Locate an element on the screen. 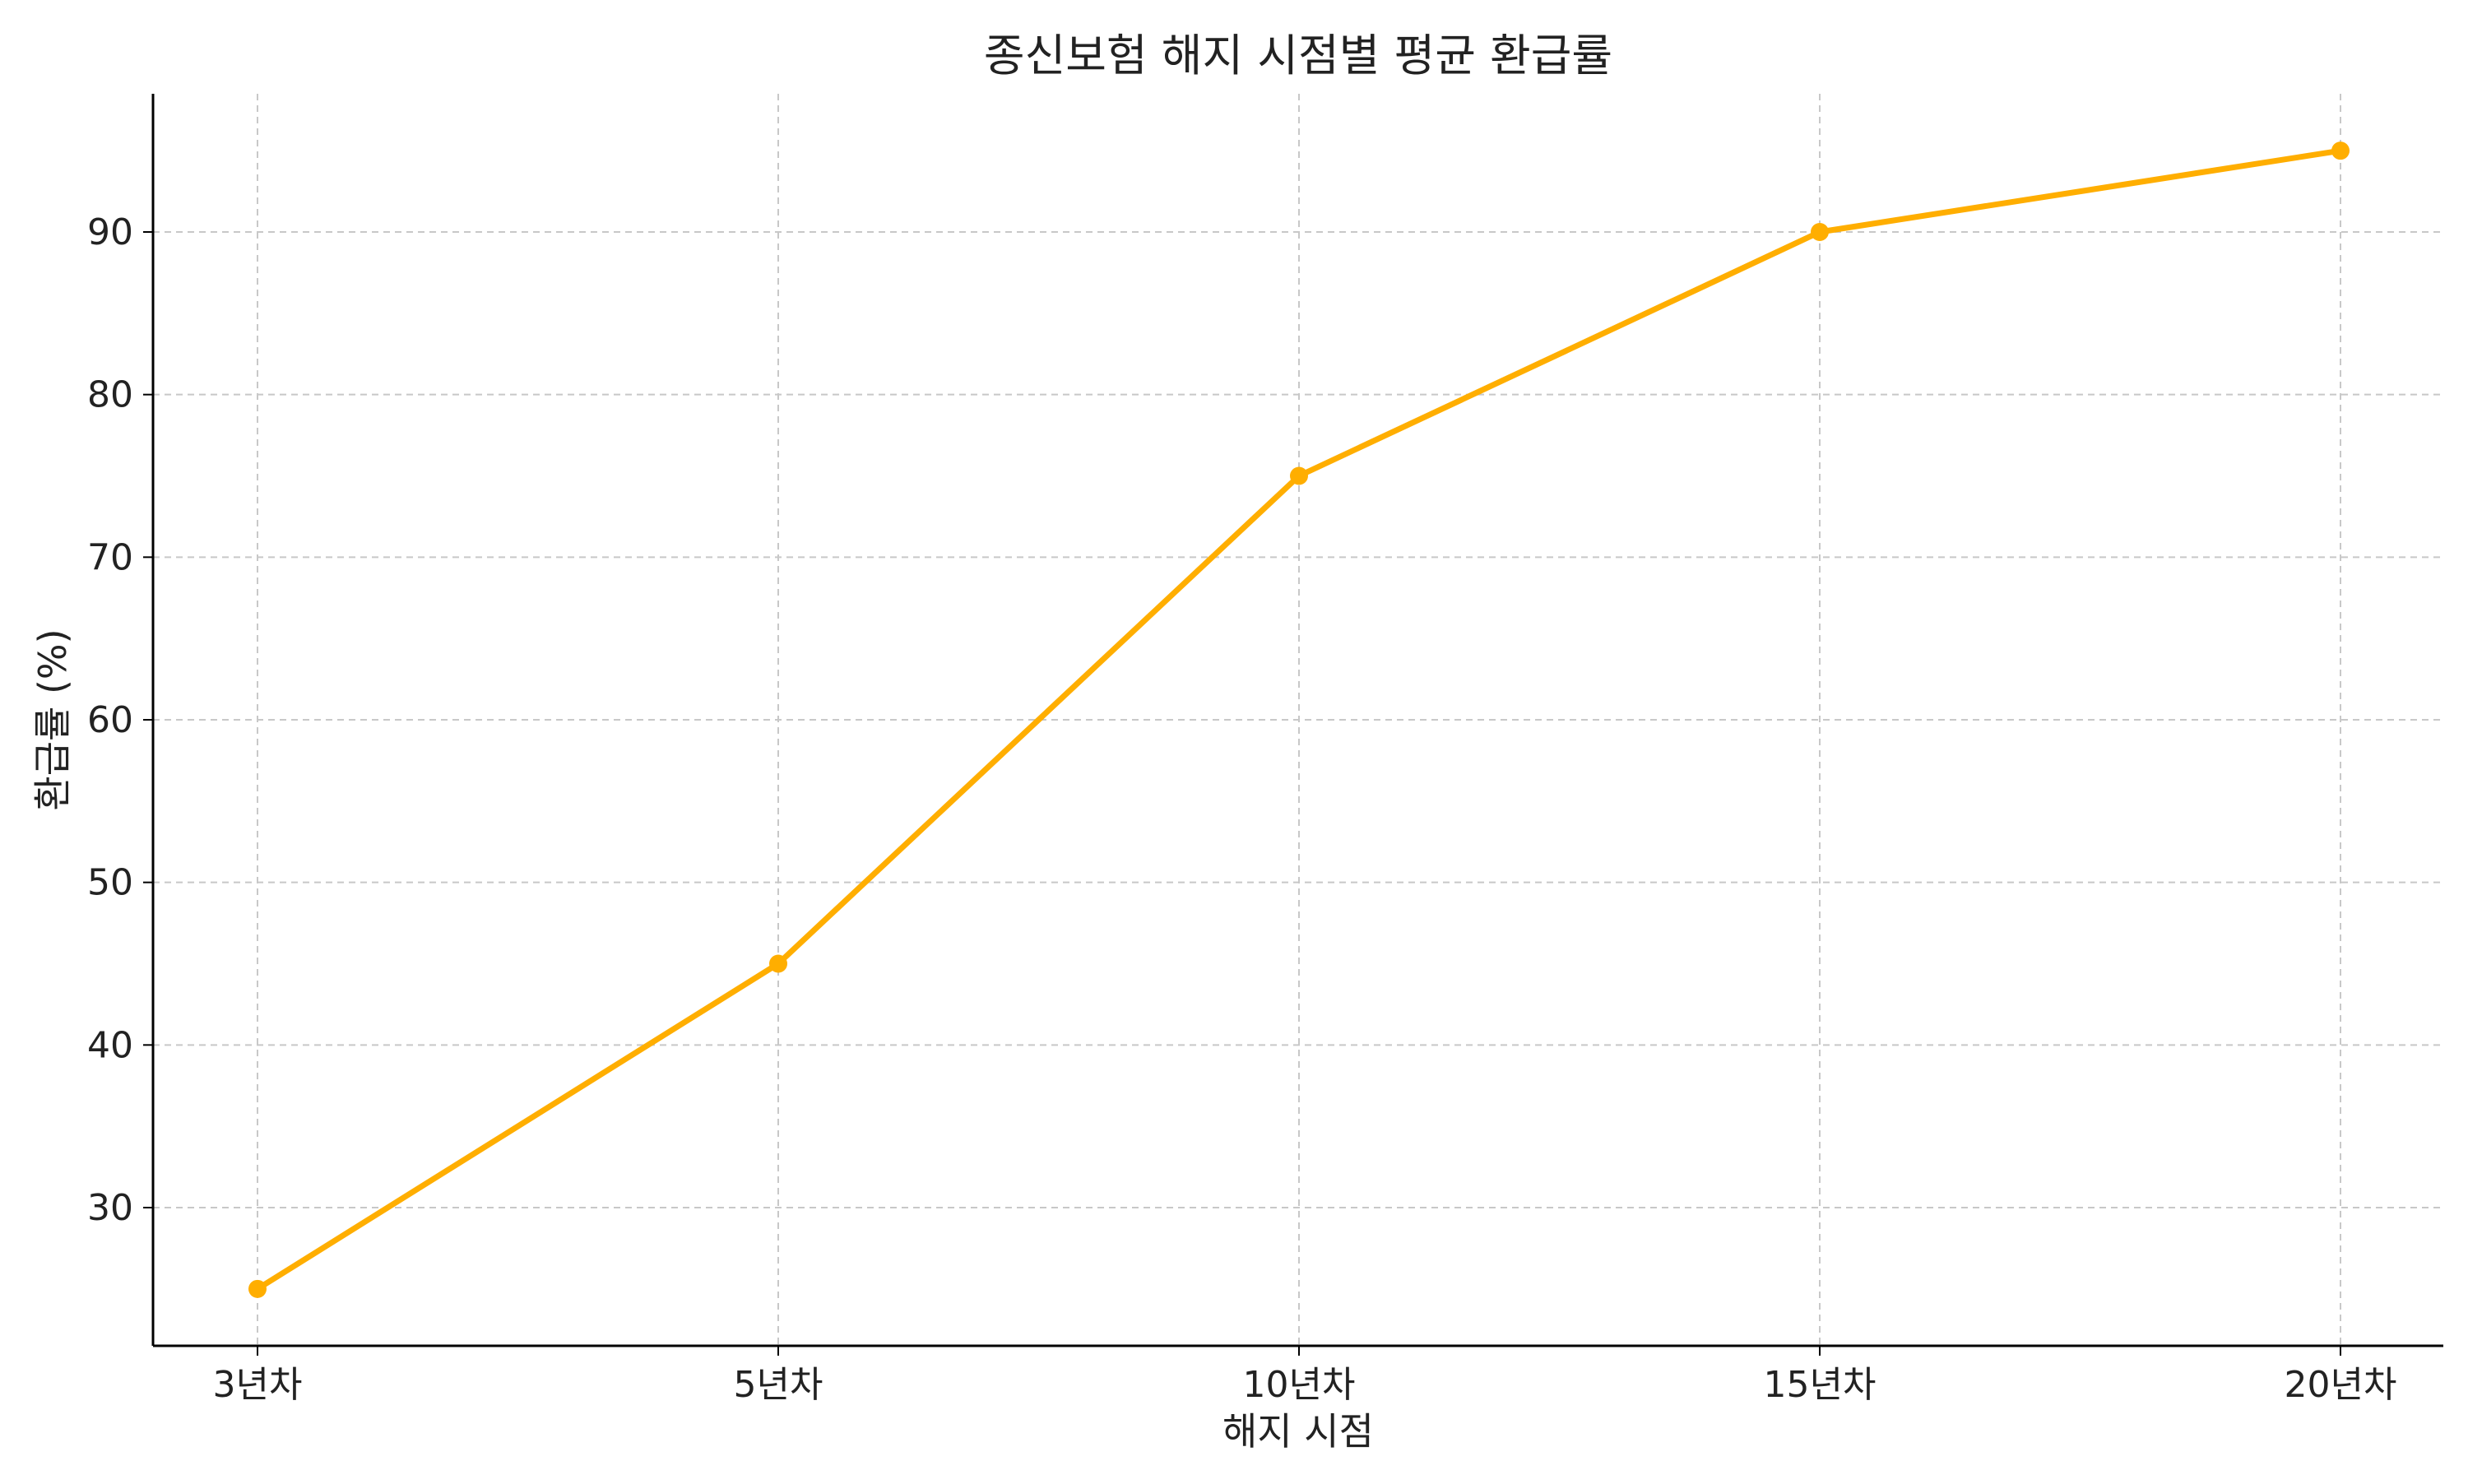 This screenshot has width=2468, height=1484. y-tick-label: 60 is located at coordinates (110, 720).